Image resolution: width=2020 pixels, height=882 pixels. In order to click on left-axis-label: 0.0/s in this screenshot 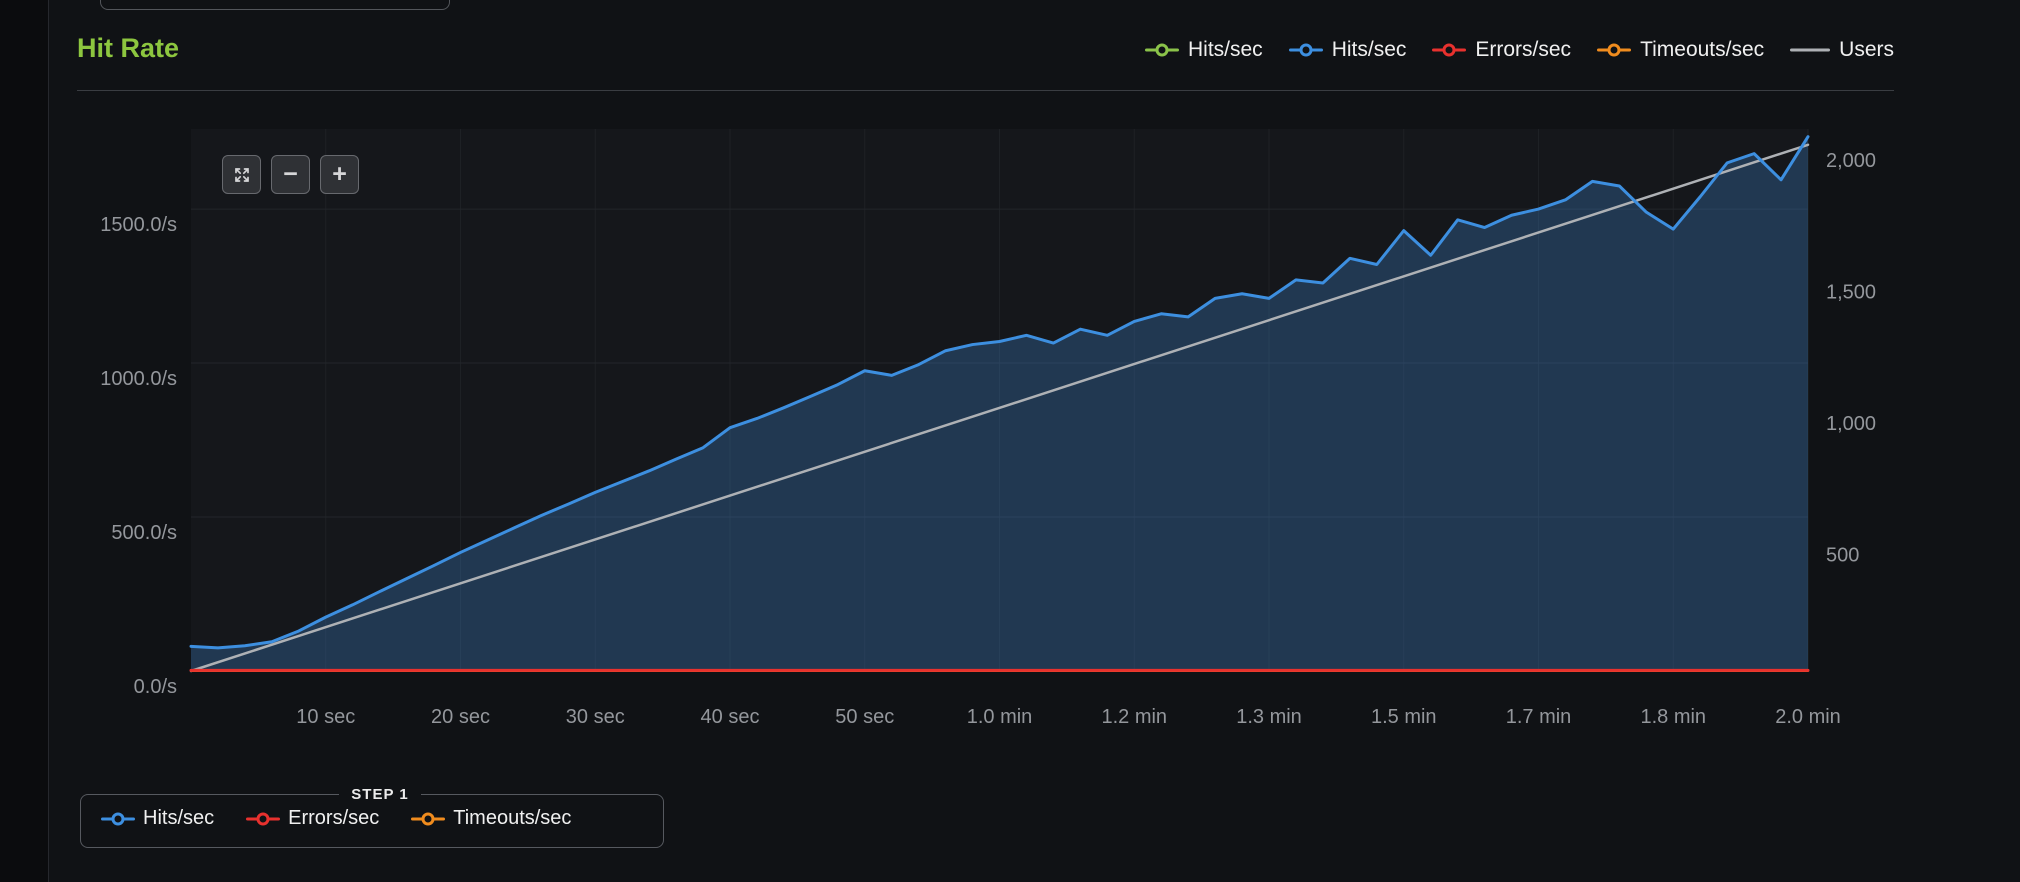, I will do `click(155, 687)`.